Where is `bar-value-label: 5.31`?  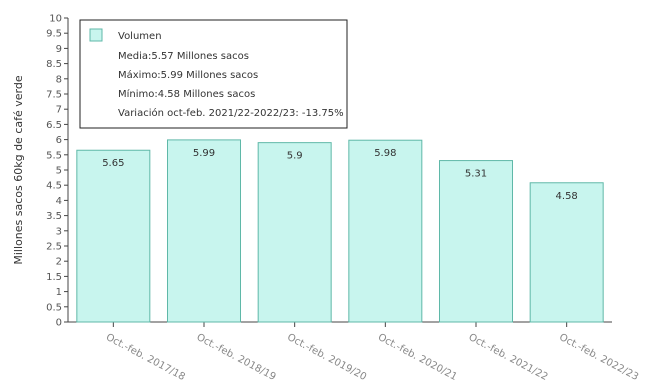
bar-value-label: 5.31 is located at coordinates (476, 174).